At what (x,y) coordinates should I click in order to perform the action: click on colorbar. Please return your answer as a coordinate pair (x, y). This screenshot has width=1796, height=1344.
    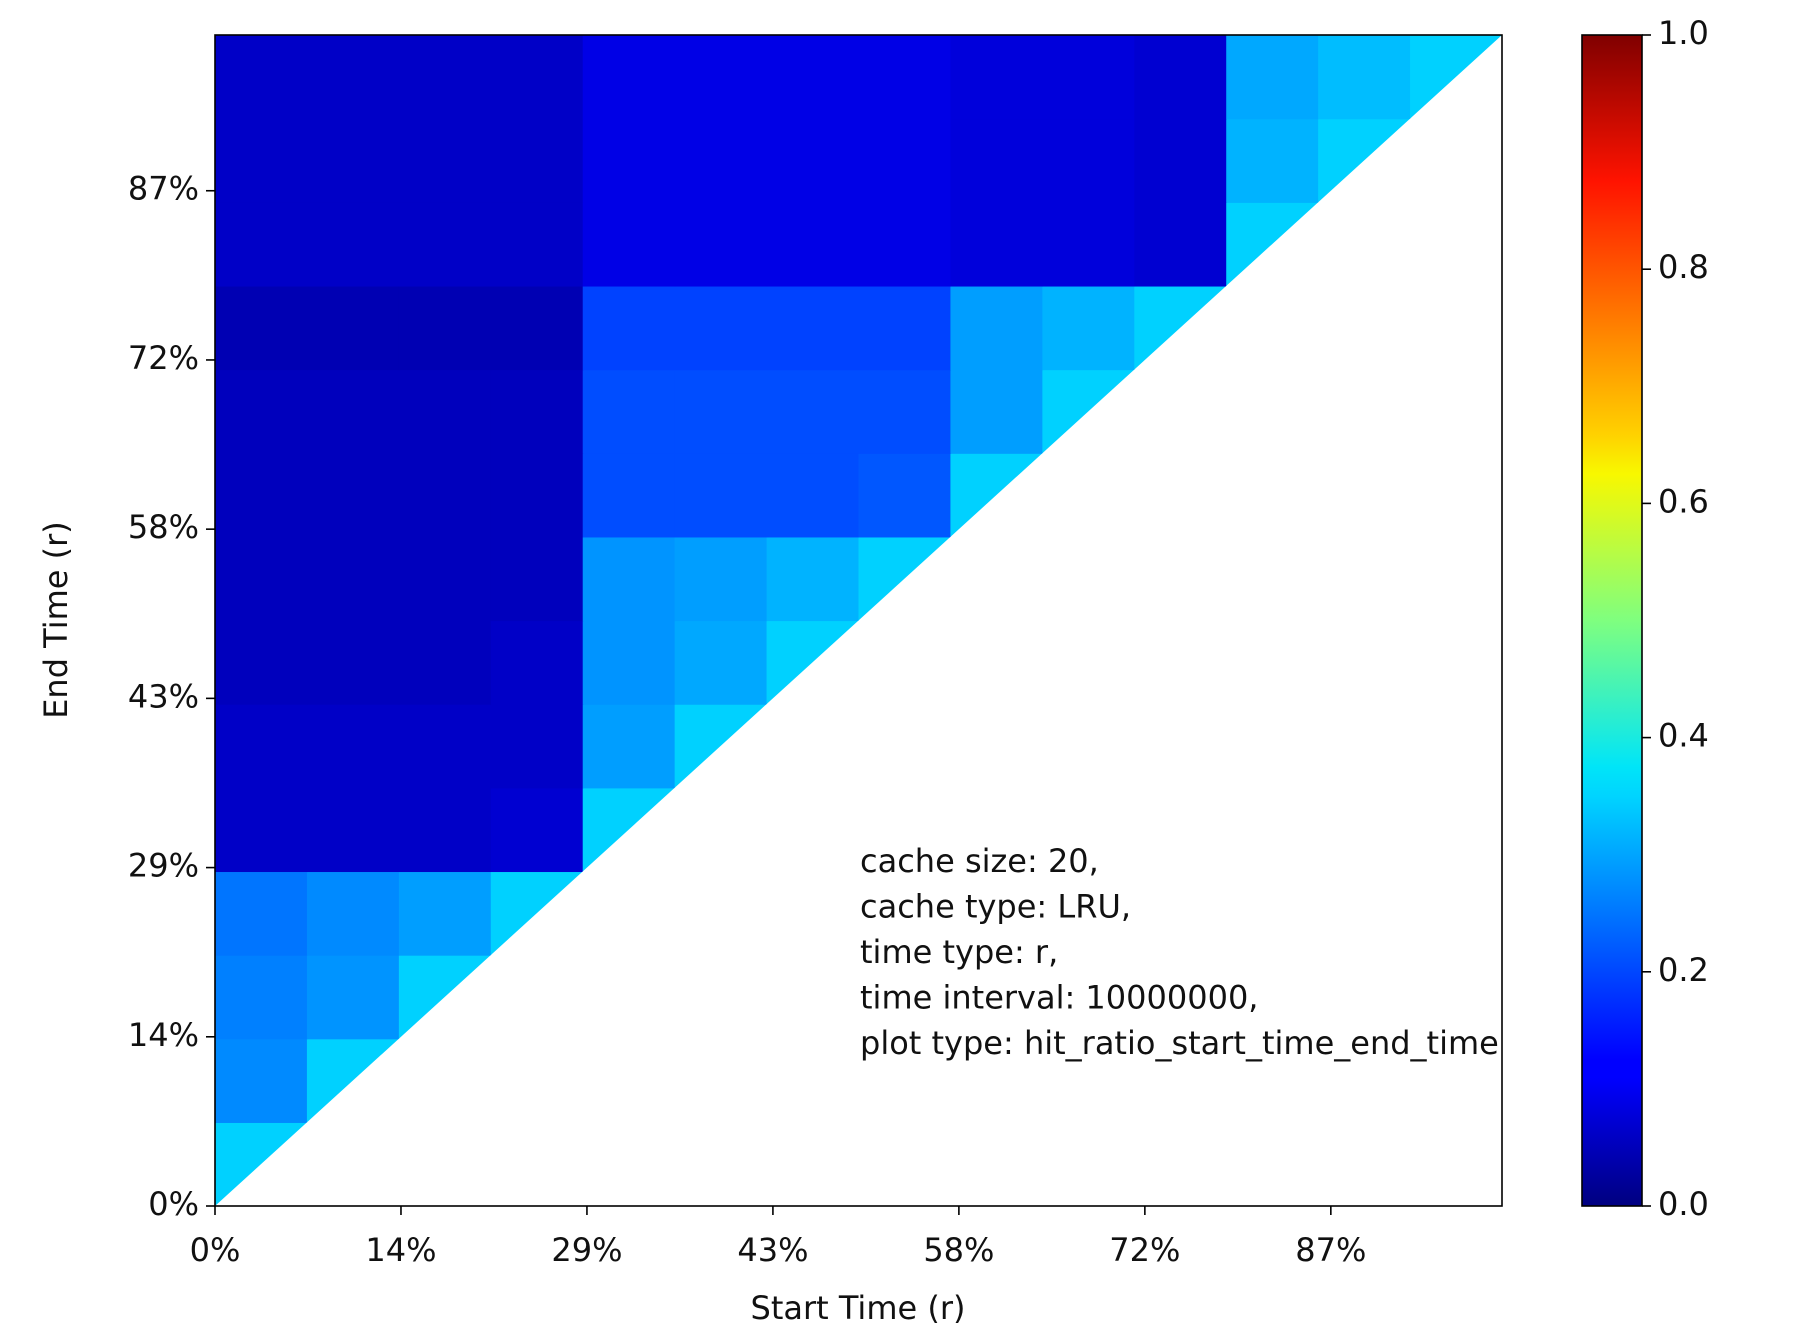
    Looking at the image, I should click on (1612, 620).